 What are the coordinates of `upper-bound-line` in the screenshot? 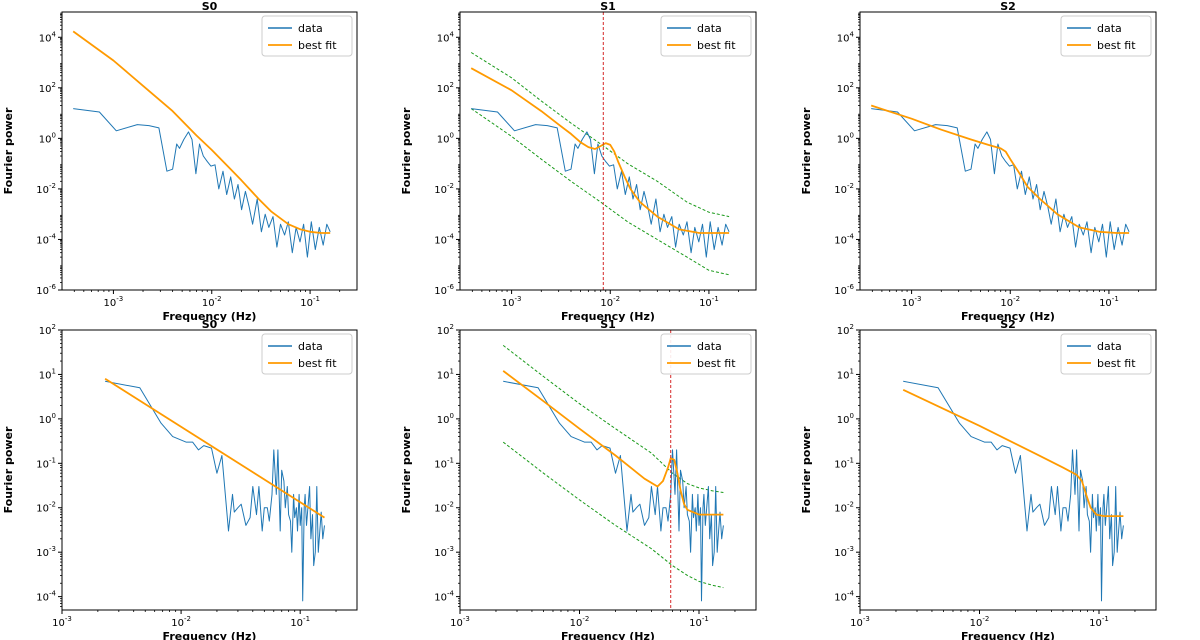 It's located at (600, 135).